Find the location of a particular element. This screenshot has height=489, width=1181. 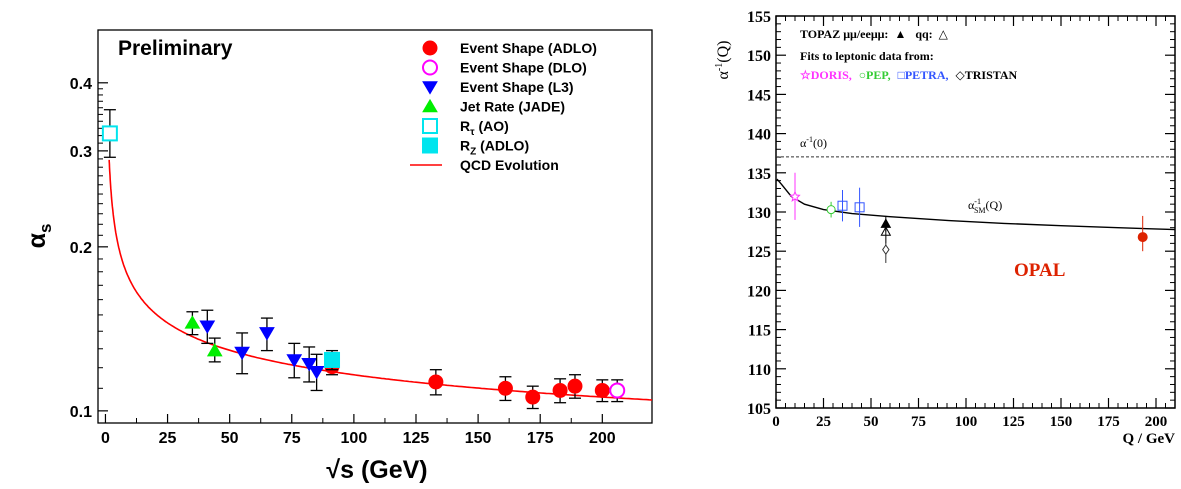

right-y-tick-label: 130 is located at coordinates (759, 213).